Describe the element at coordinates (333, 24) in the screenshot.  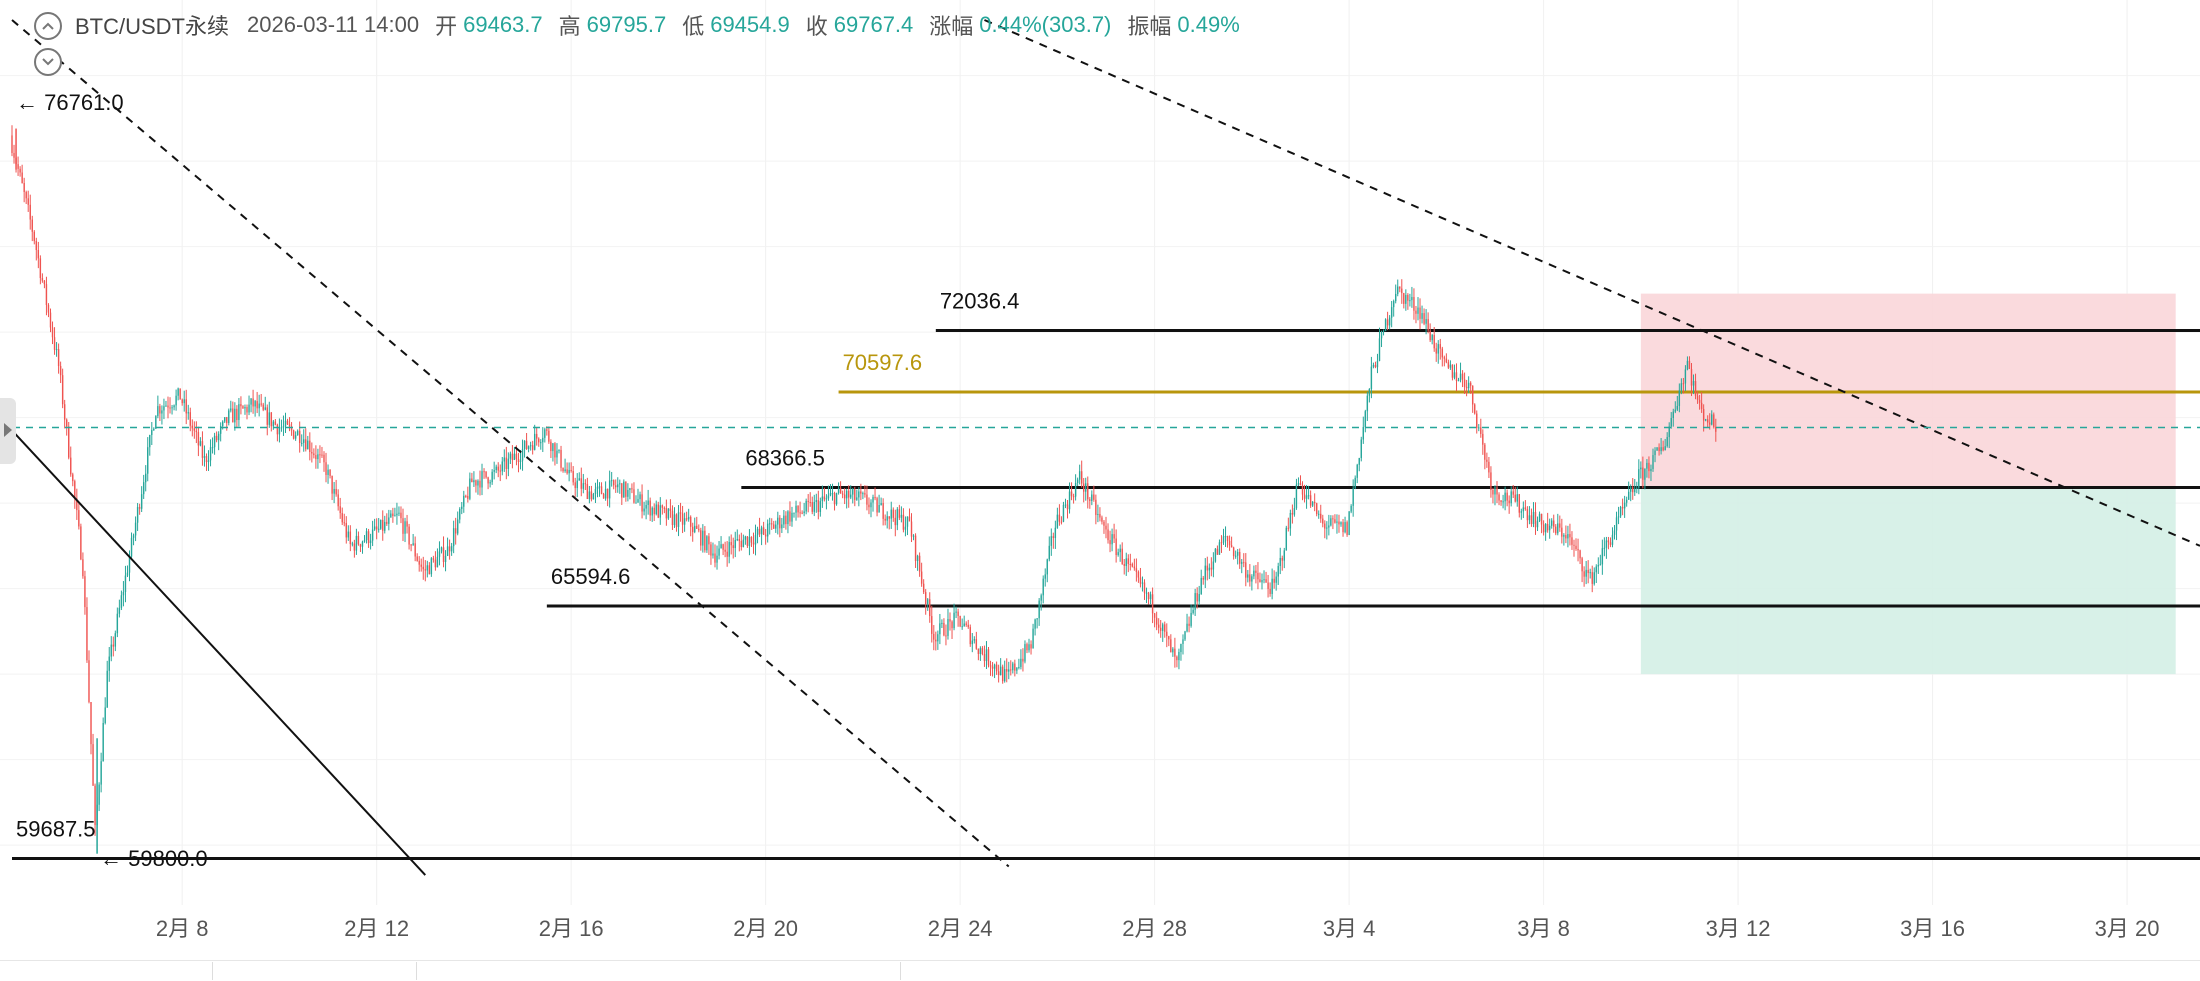
I see `candle-datetime: 2026-03-11 14:00` at that location.